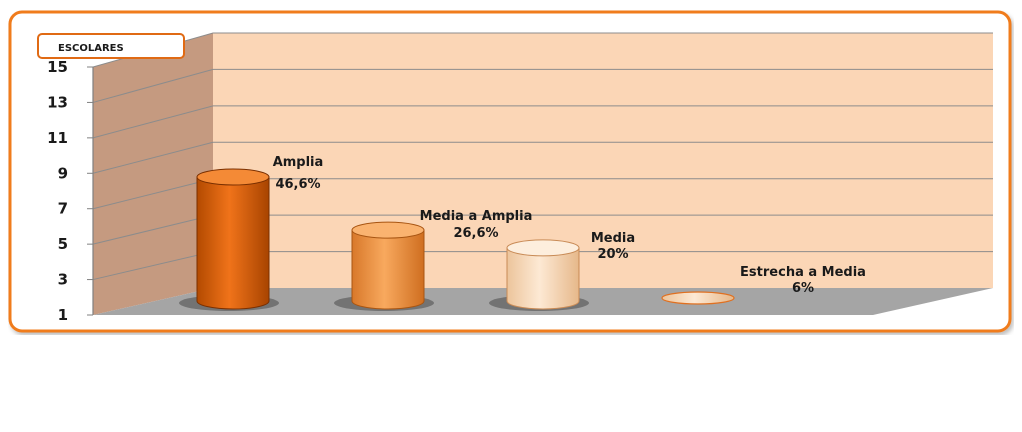  I want to click on side-wall, so click(153, 174).